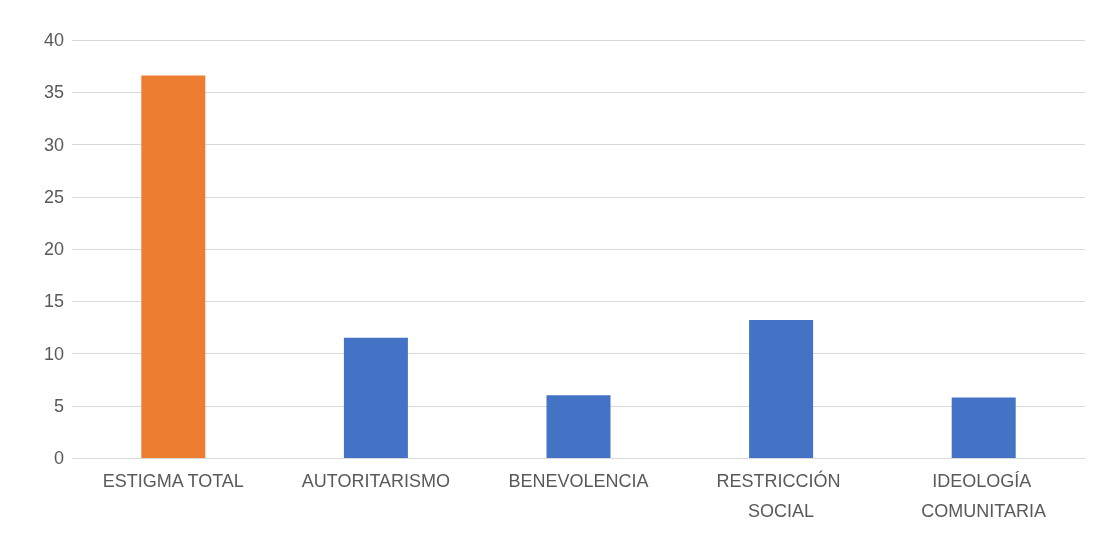  What do you see at coordinates (578, 481) in the screenshot?
I see `x-tick-label: BENEVOLENCIA` at bounding box center [578, 481].